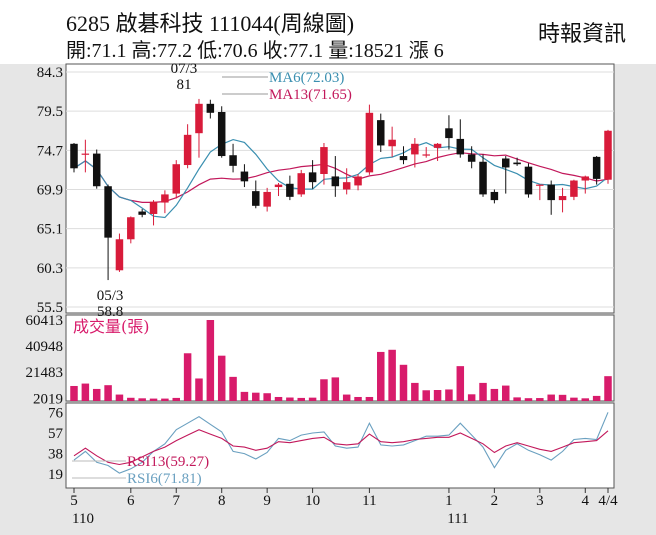 This screenshot has width=656, height=535. Describe the element at coordinates (55, 475) in the screenshot. I see `rsi-tick-label: 19` at that location.